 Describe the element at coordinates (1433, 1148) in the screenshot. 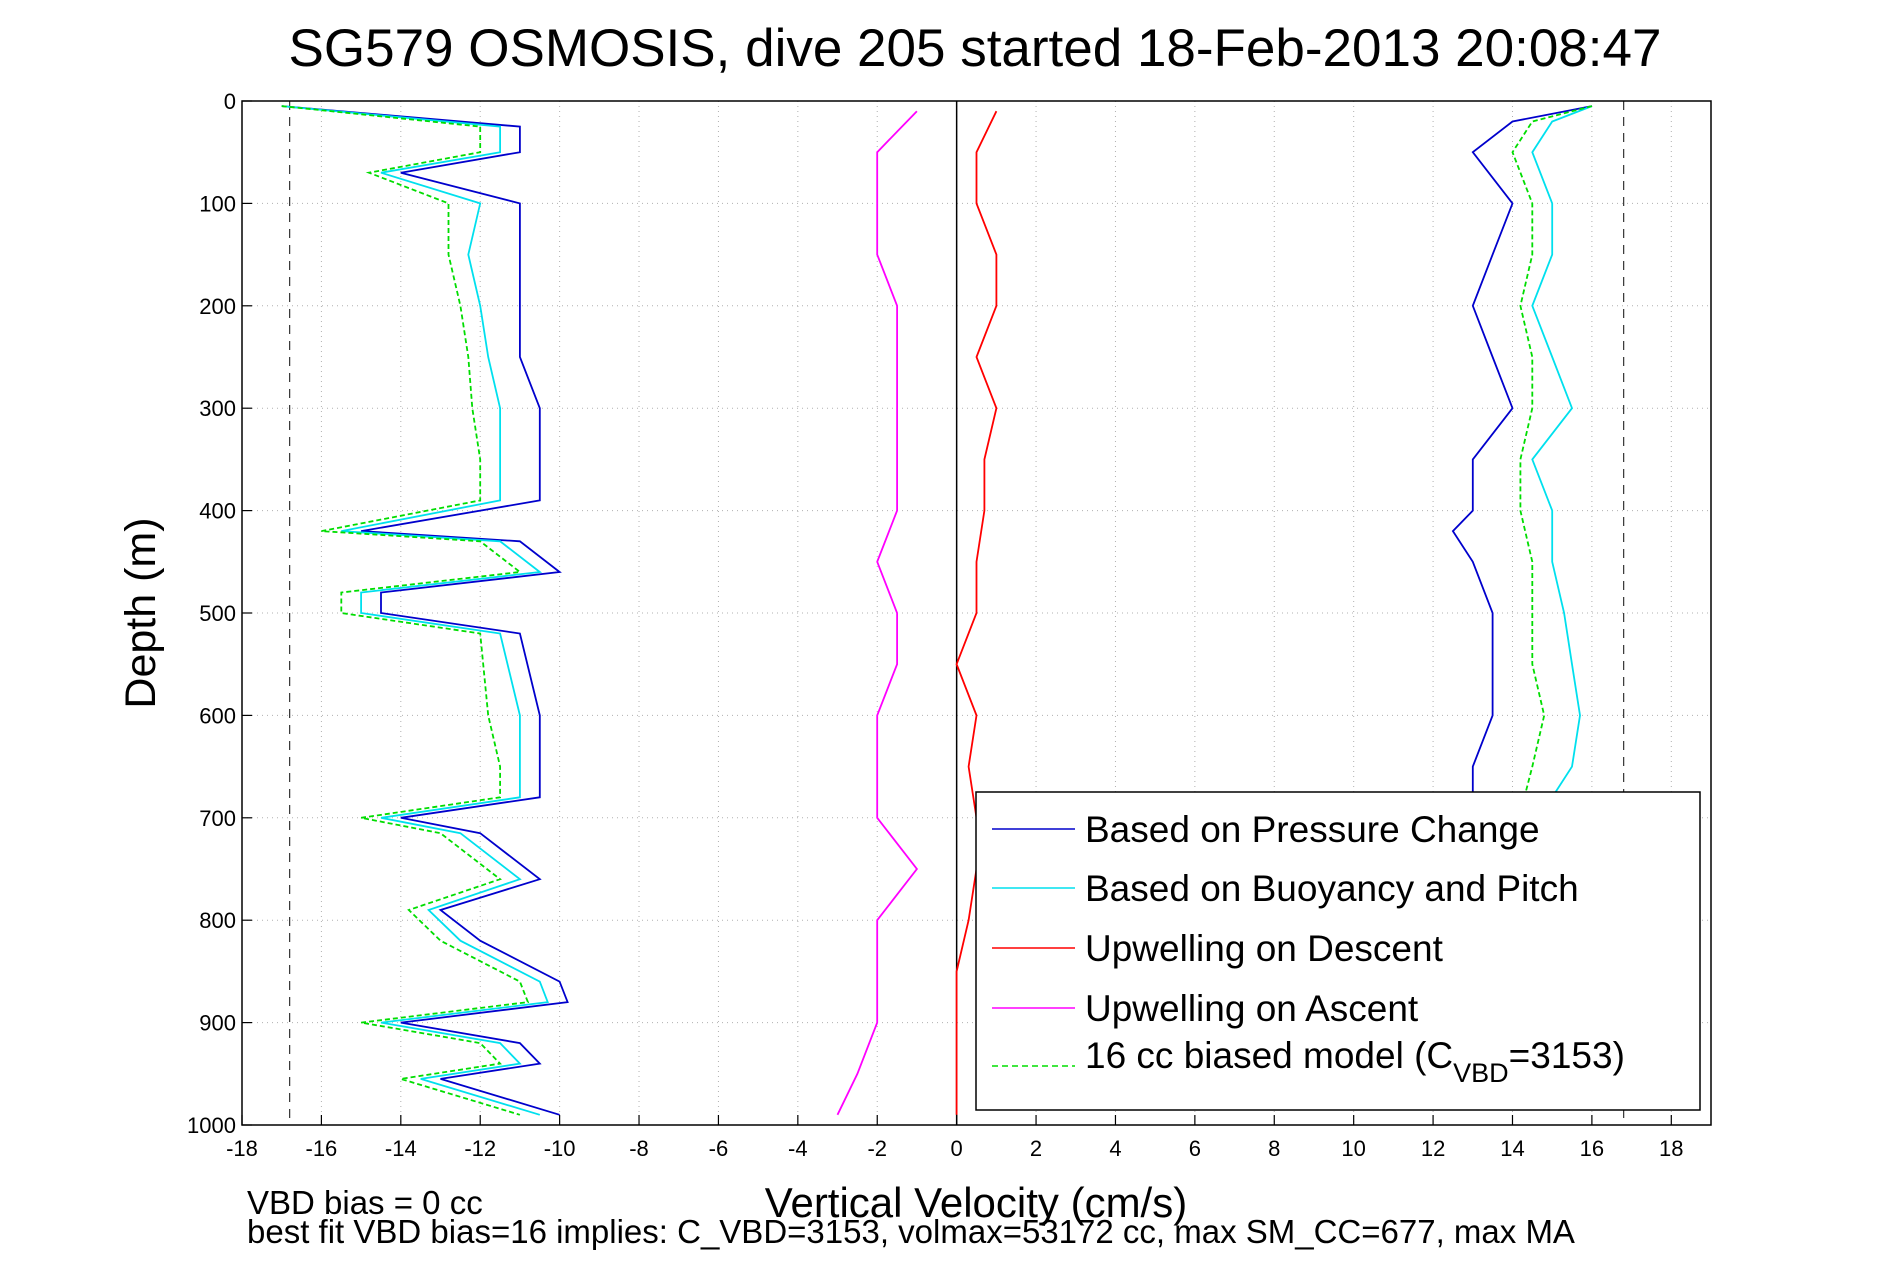

I see `x-tick-label: 12` at that location.